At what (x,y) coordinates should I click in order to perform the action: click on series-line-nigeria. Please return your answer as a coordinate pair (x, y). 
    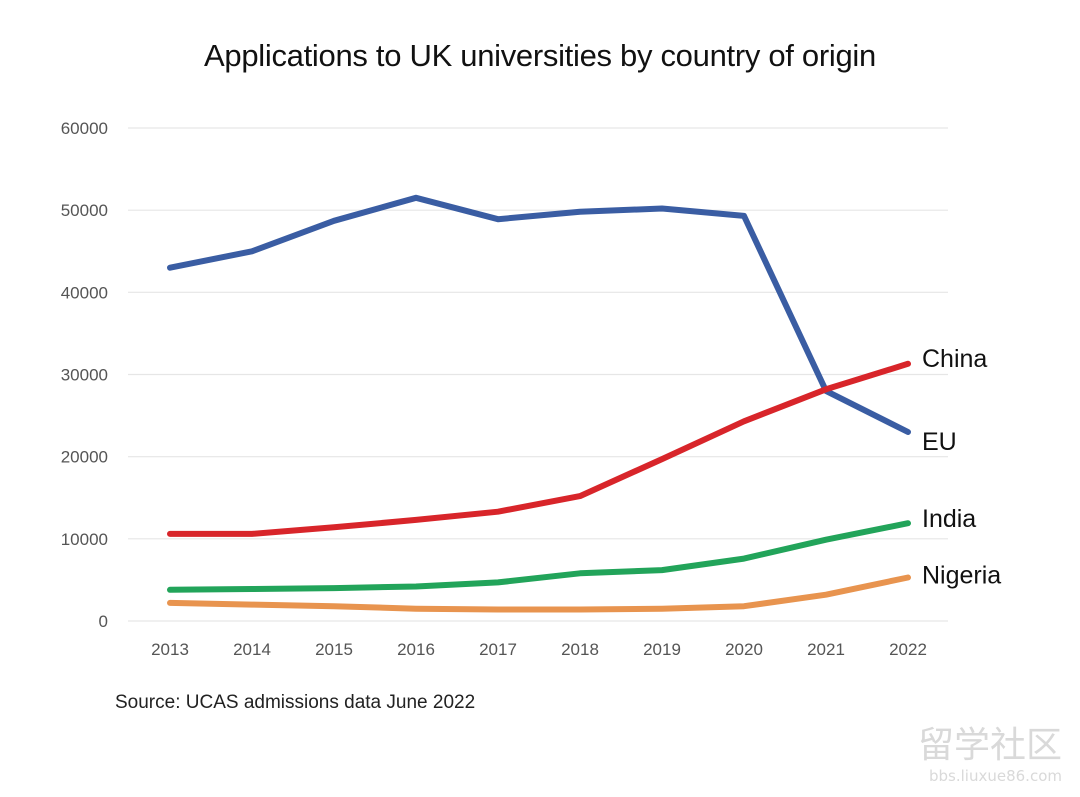
    Looking at the image, I should click on (539, 593).